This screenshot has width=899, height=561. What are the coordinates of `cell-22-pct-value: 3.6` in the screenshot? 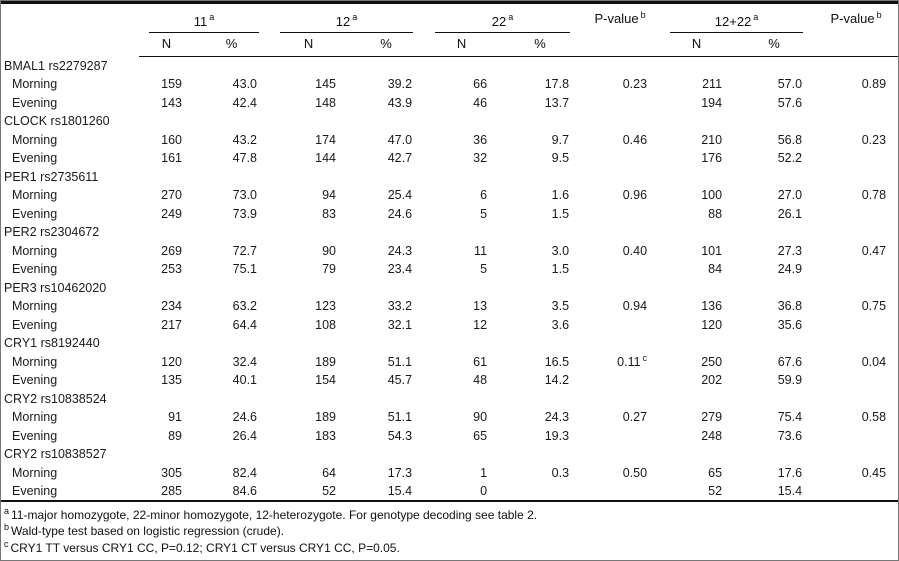 It's located at (560, 324).